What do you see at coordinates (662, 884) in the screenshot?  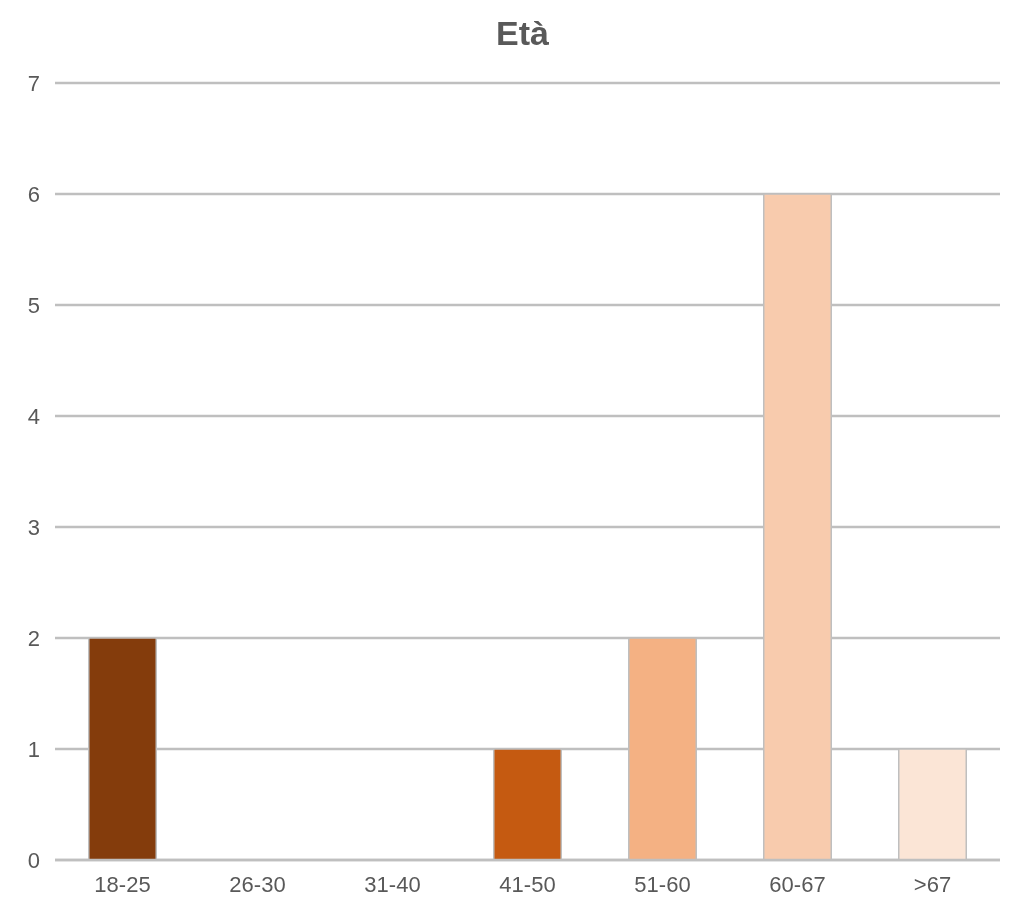 I see `x-tick-label: 51-60` at bounding box center [662, 884].